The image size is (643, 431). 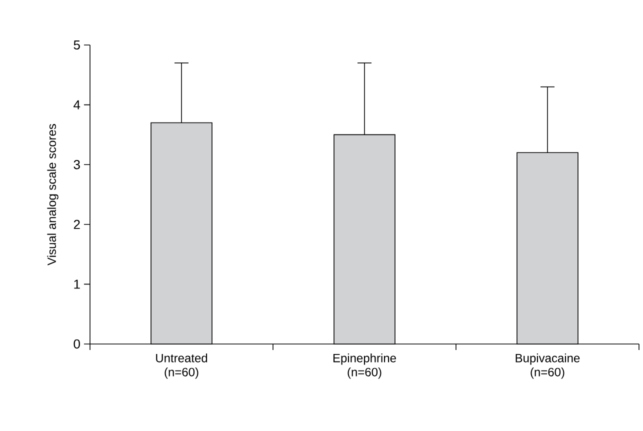 I want to click on y-axis-title: Visual analog scale scores, so click(x=52, y=195).